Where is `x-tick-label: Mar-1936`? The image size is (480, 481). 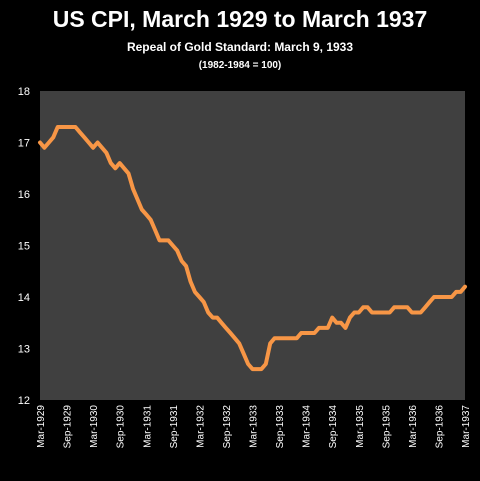 x-tick-label: Mar-1936 is located at coordinates (413, 426).